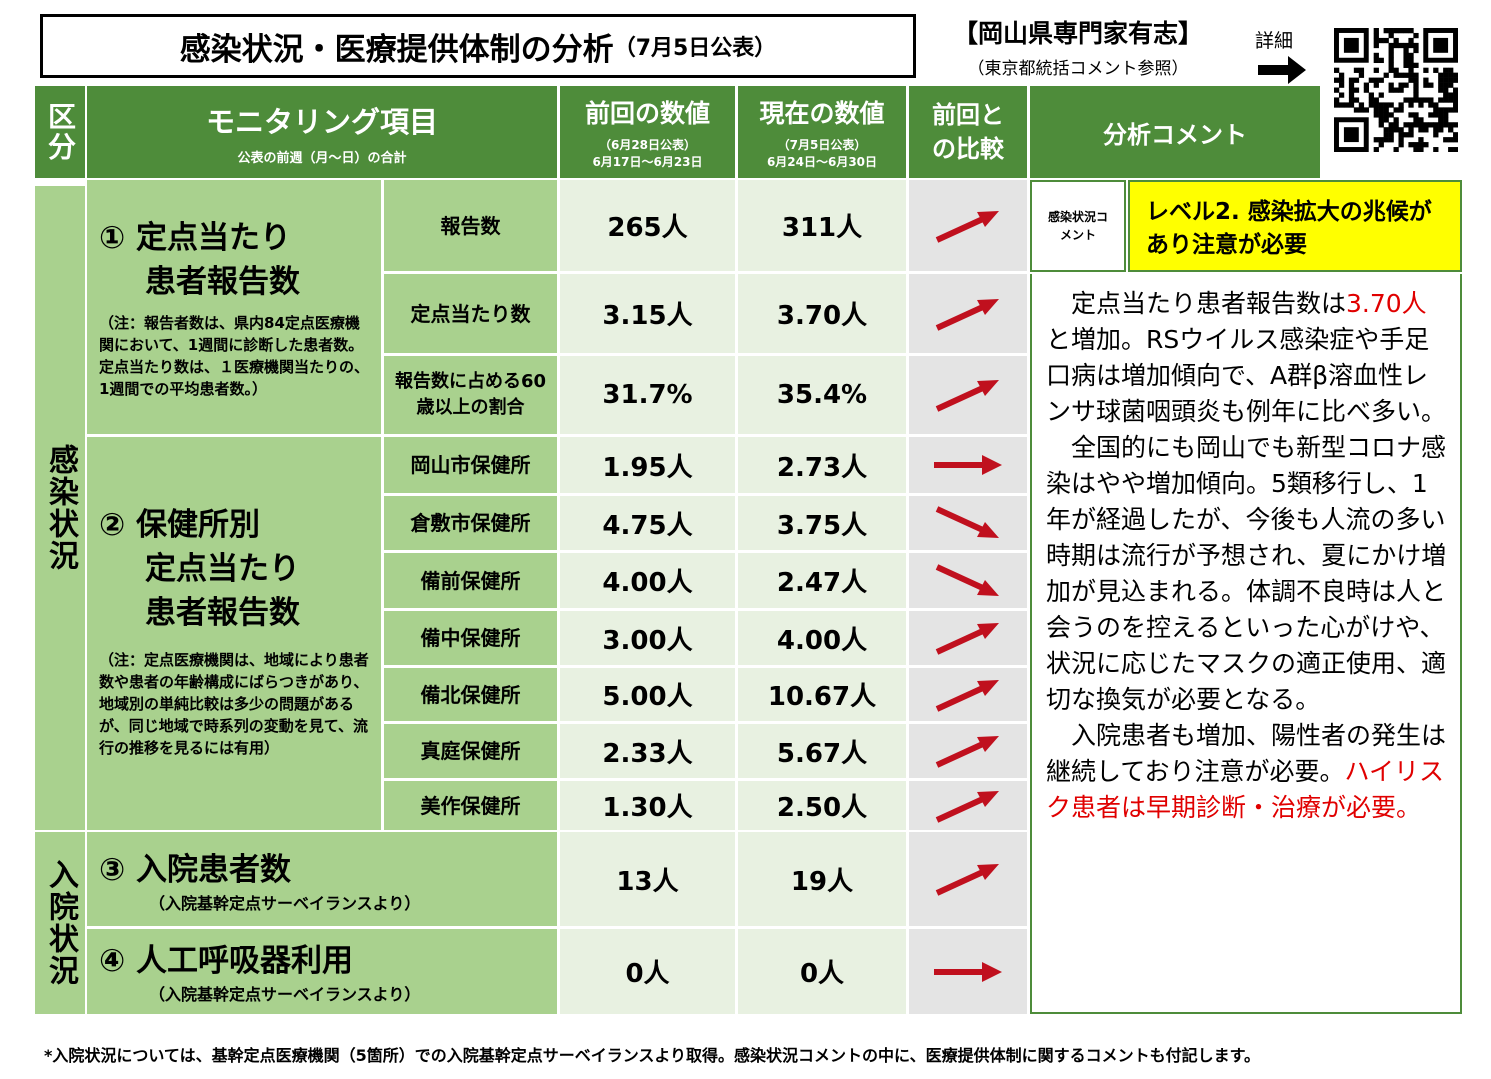 The image size is (1491, 1079). What do you see at coordinates (822, 523) in the screenshot?
I see `current-value: 3.75人` at bounding box center [822, 523].